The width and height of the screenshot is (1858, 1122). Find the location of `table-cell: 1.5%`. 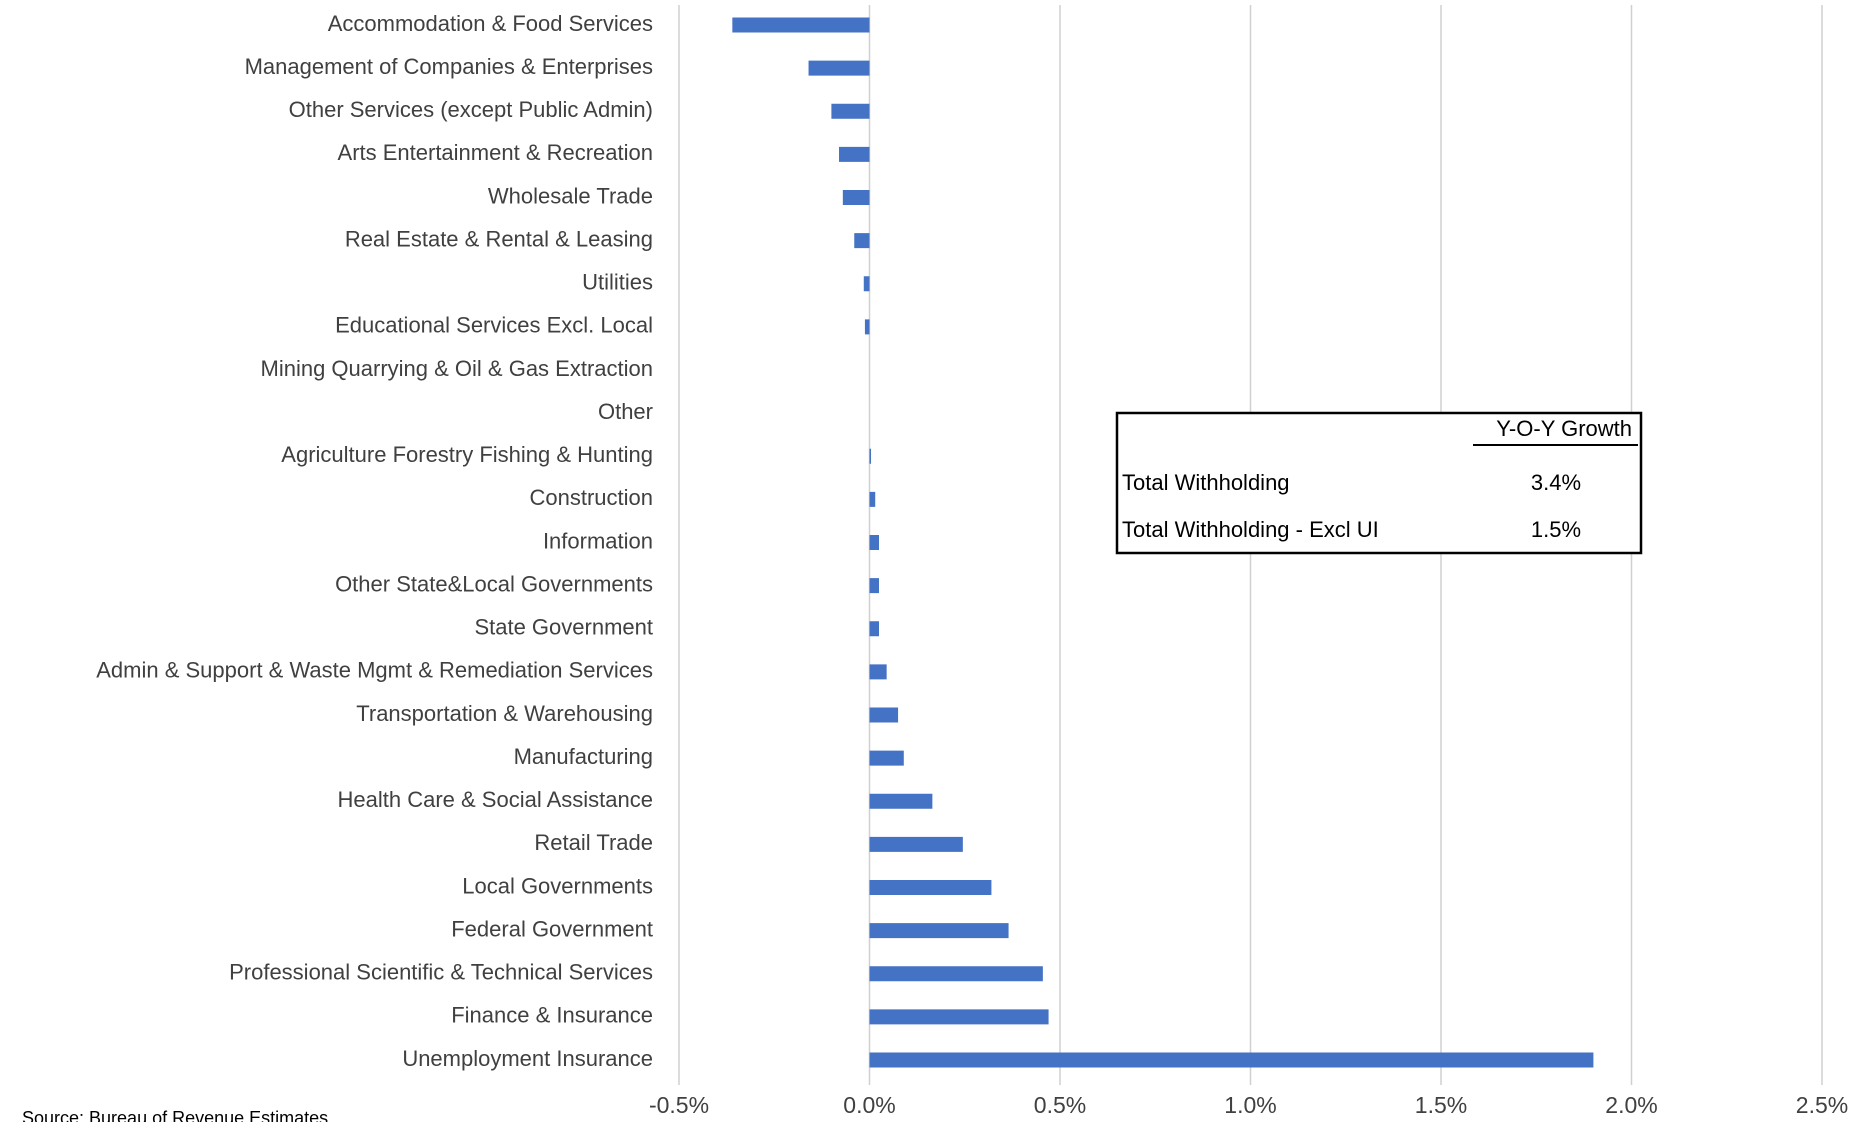

table-cell: 1.5% is located at coordinates (1556, 529).